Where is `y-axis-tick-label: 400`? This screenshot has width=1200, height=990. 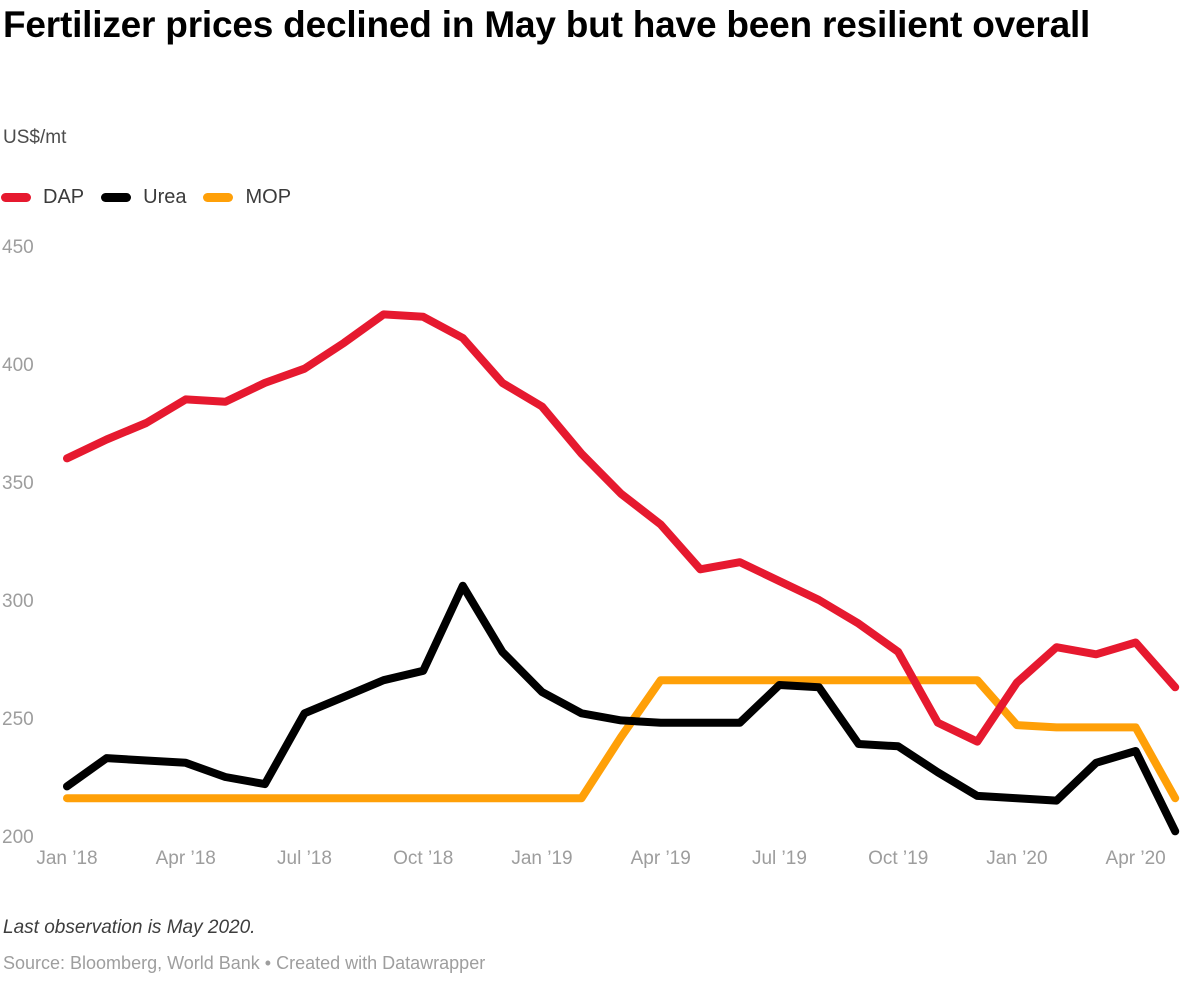 y-axis-tick-label: 400 is located at coordinates (18, 365).